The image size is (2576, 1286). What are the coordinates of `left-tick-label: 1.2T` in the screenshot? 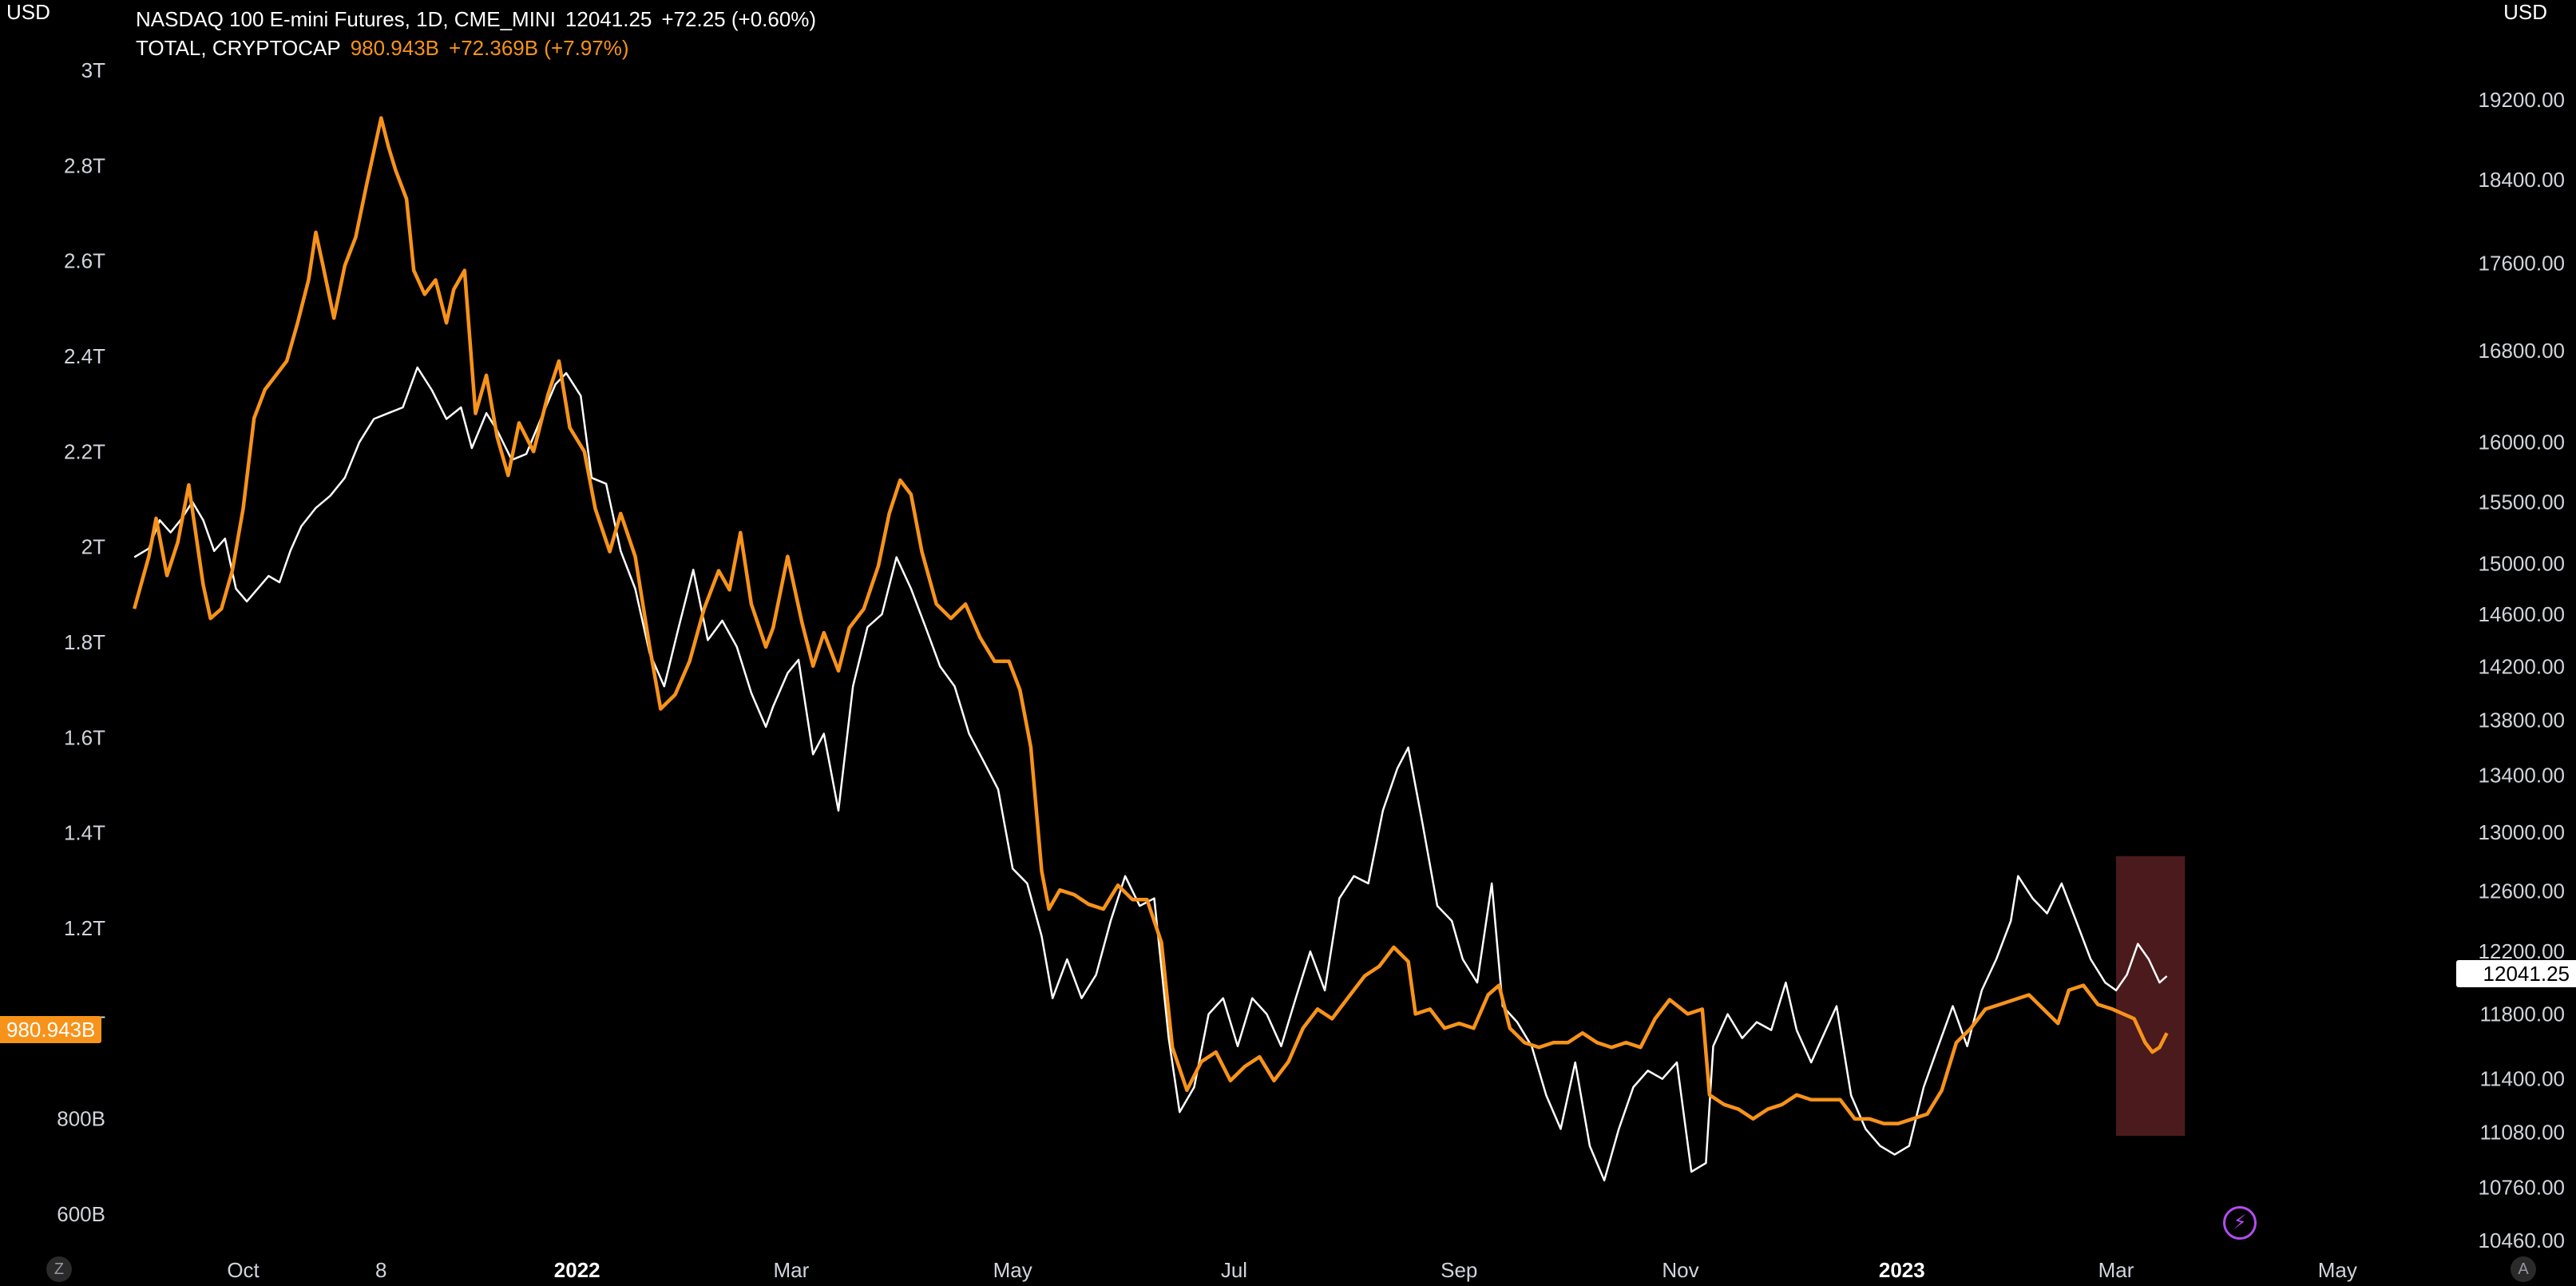 It's located at (84, 928).